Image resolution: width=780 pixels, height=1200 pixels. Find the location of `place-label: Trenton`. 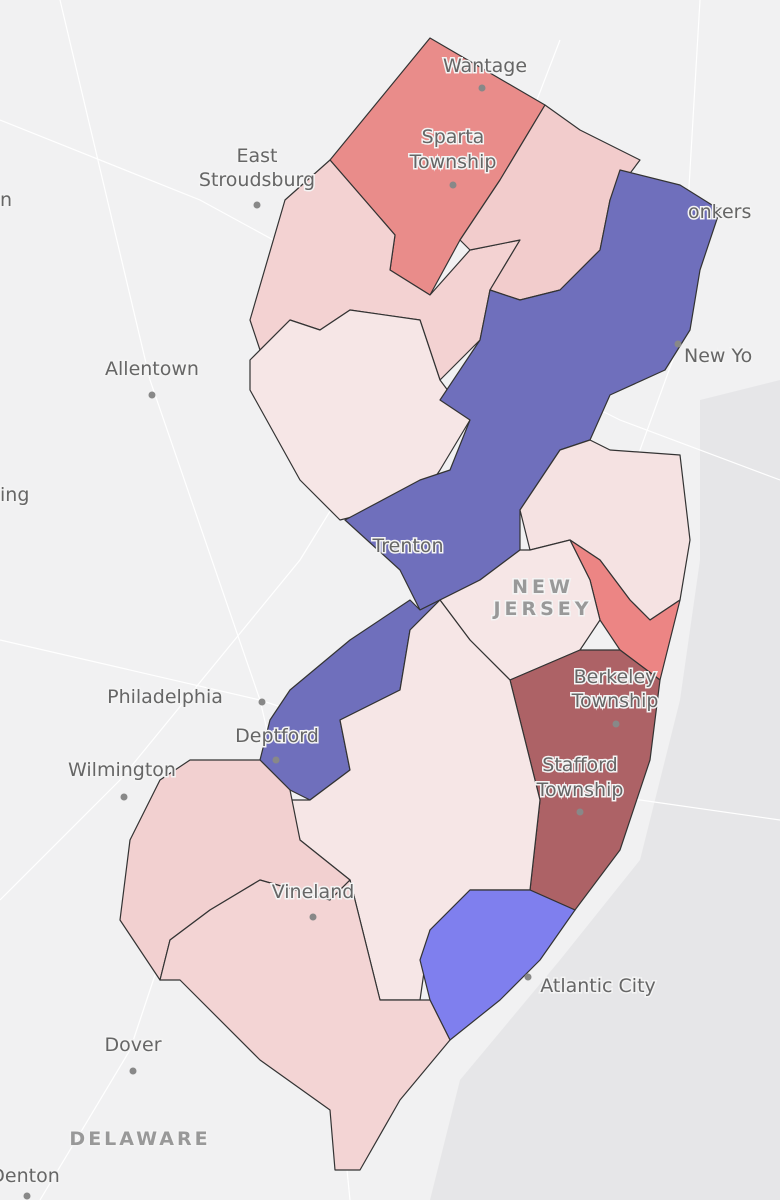

place-label: Trenton is located at coordinates (407, 546).